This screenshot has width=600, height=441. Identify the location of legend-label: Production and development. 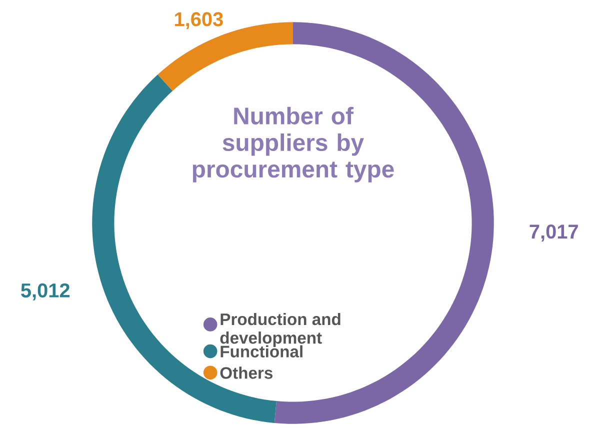
(280, 330).